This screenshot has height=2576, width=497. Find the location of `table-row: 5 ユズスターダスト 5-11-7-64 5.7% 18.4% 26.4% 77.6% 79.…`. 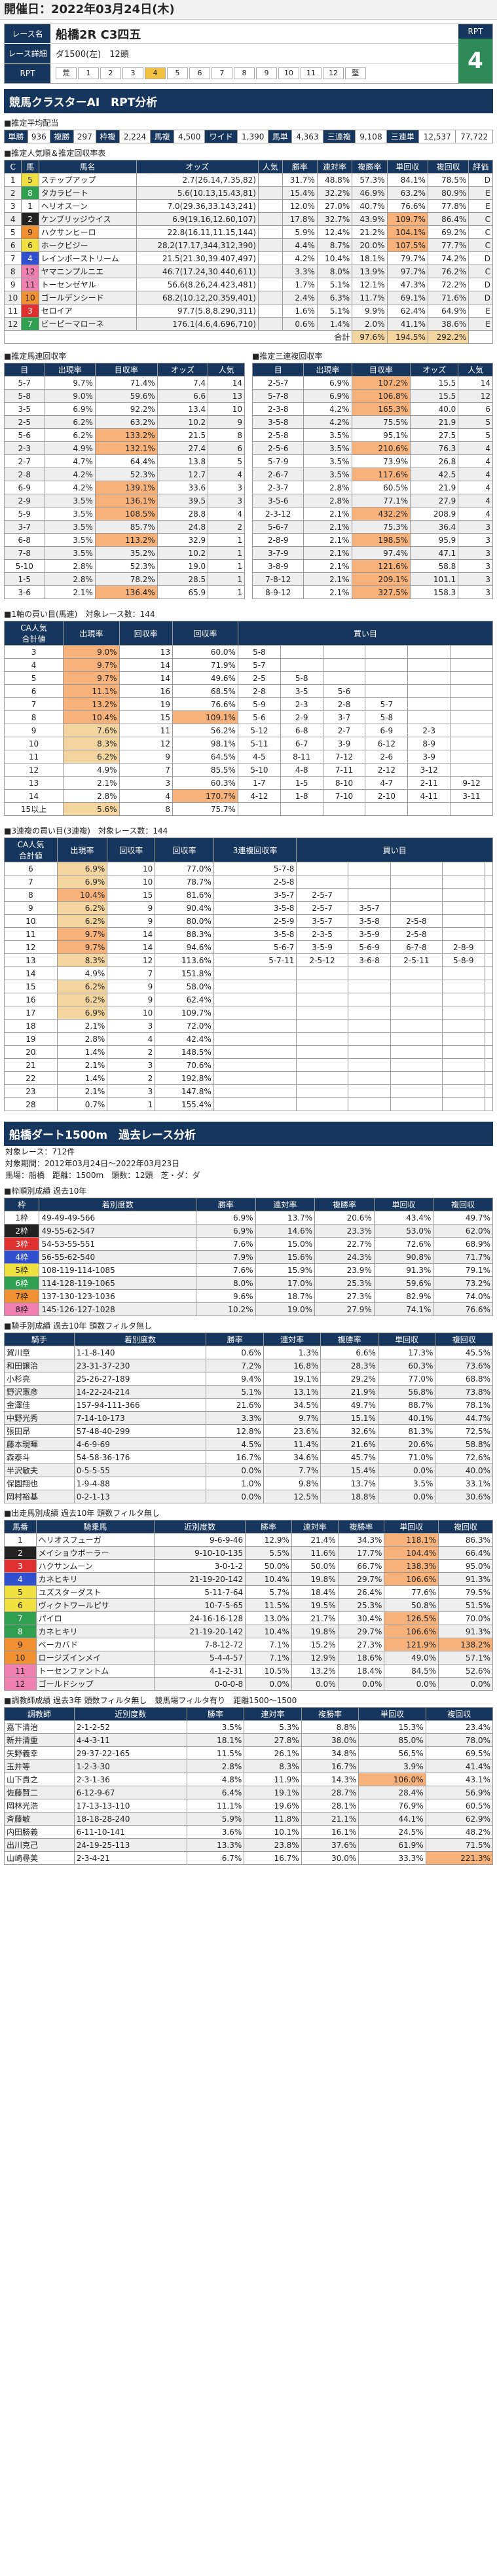

table-row: 5 ユズスターダスト 5-11-7-64 5.7% 18.4% 26.4% 77.6% 79.… is located at coordinates (248, 1592).